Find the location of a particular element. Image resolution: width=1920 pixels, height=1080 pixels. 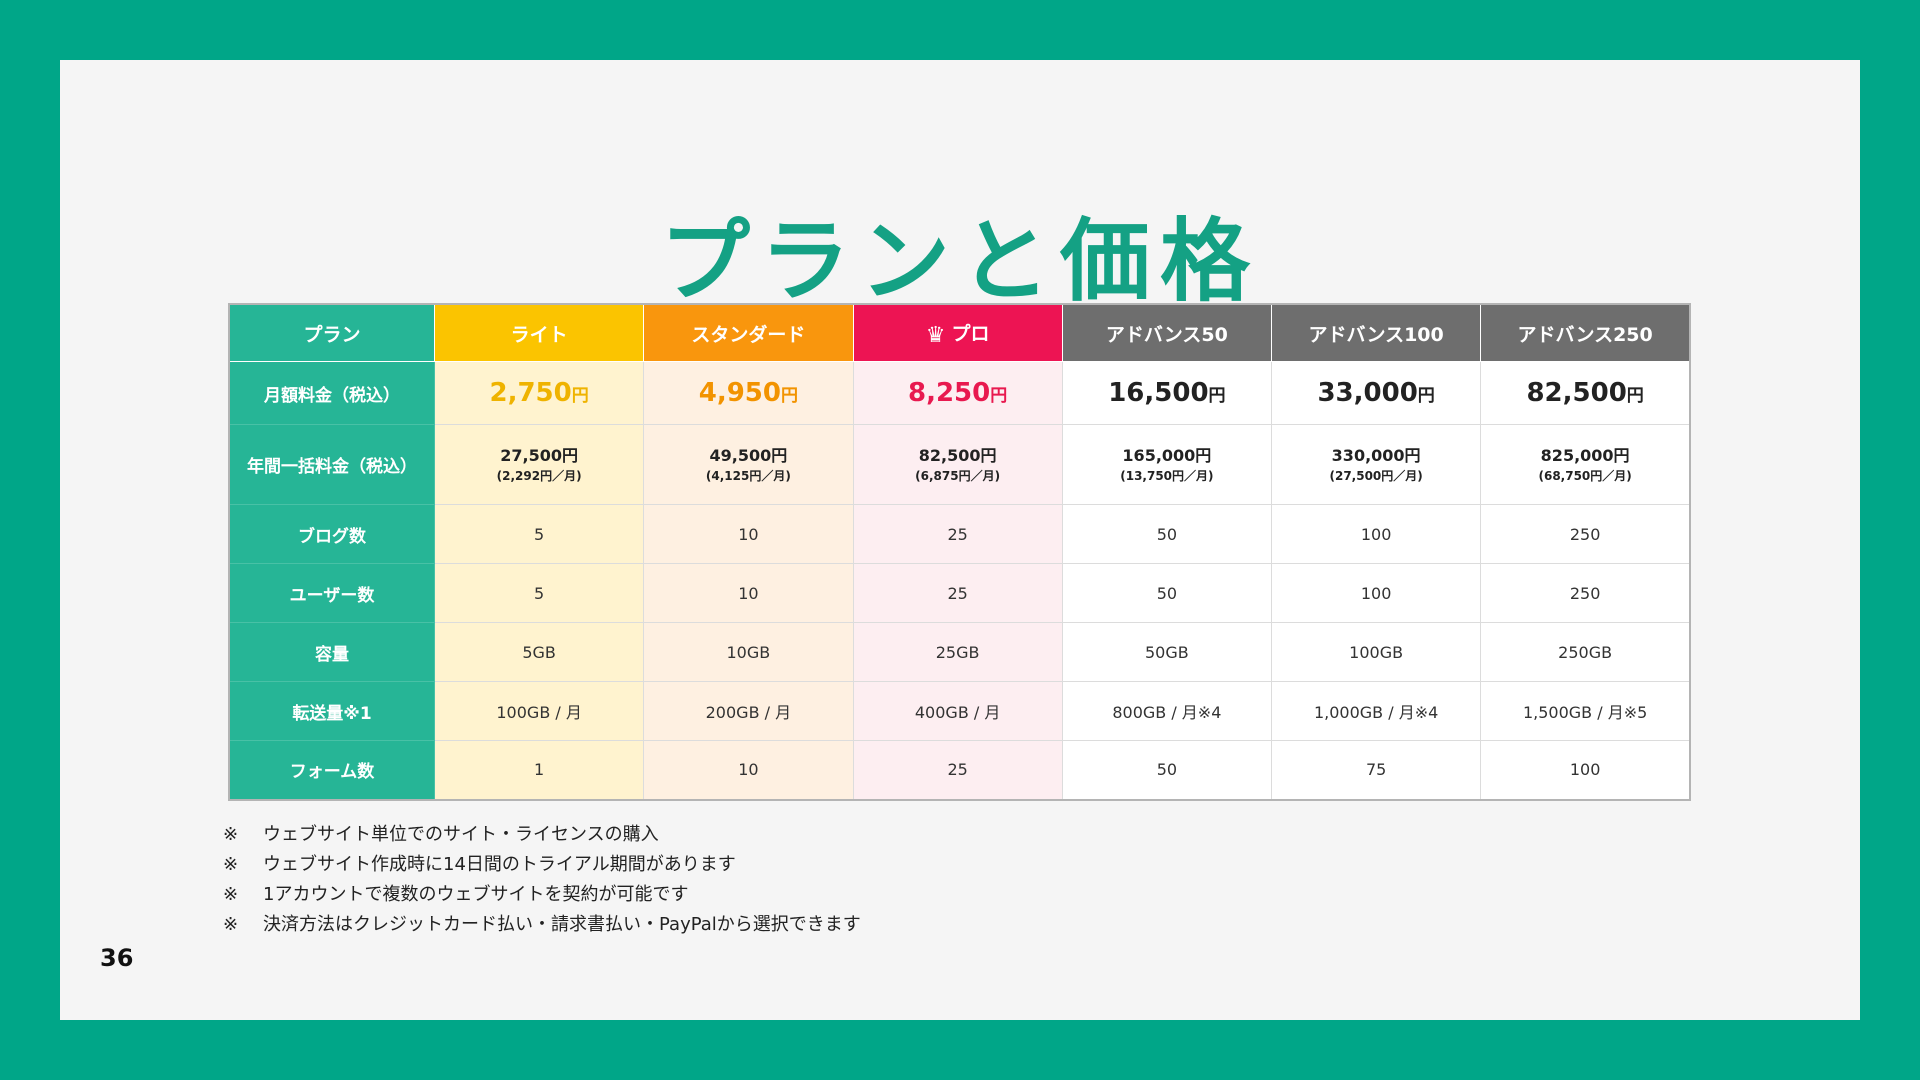

monthly-price: 2,750 is located at coordinates (530, 393).